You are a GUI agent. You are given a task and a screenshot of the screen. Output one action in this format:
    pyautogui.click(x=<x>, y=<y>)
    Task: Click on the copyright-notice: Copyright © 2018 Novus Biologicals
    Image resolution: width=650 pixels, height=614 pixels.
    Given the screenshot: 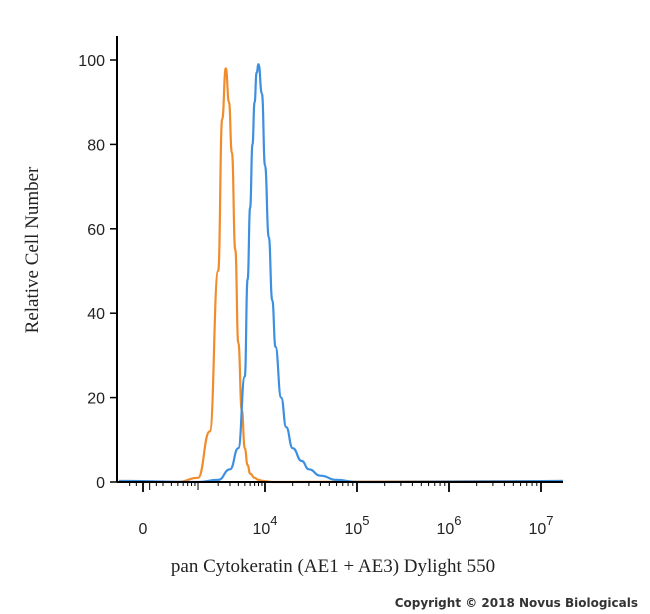 What is the action you would take?
    pyautogui.click(x=516, y=603)
    